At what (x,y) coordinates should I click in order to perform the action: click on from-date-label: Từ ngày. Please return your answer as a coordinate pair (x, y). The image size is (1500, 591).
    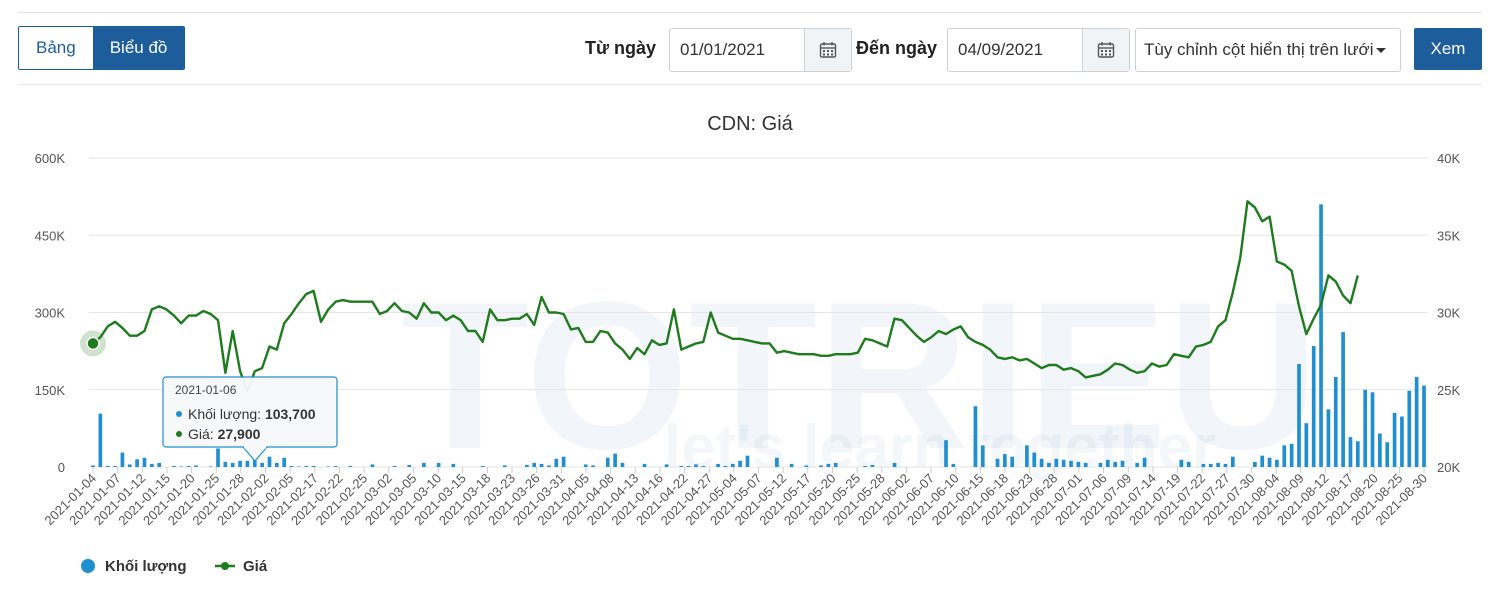
    Looking at the image, I should click on (621, 48).